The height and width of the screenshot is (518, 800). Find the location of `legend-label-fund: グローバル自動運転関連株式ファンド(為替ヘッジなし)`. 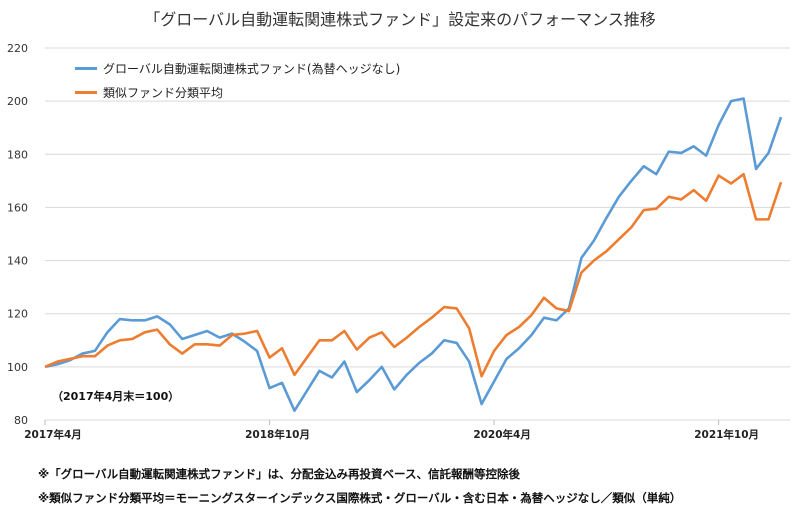

legend-label-fund: グローバル自動運転関連株式ファンド(為替ヘッジなし) is located at coordinates (252, 69).